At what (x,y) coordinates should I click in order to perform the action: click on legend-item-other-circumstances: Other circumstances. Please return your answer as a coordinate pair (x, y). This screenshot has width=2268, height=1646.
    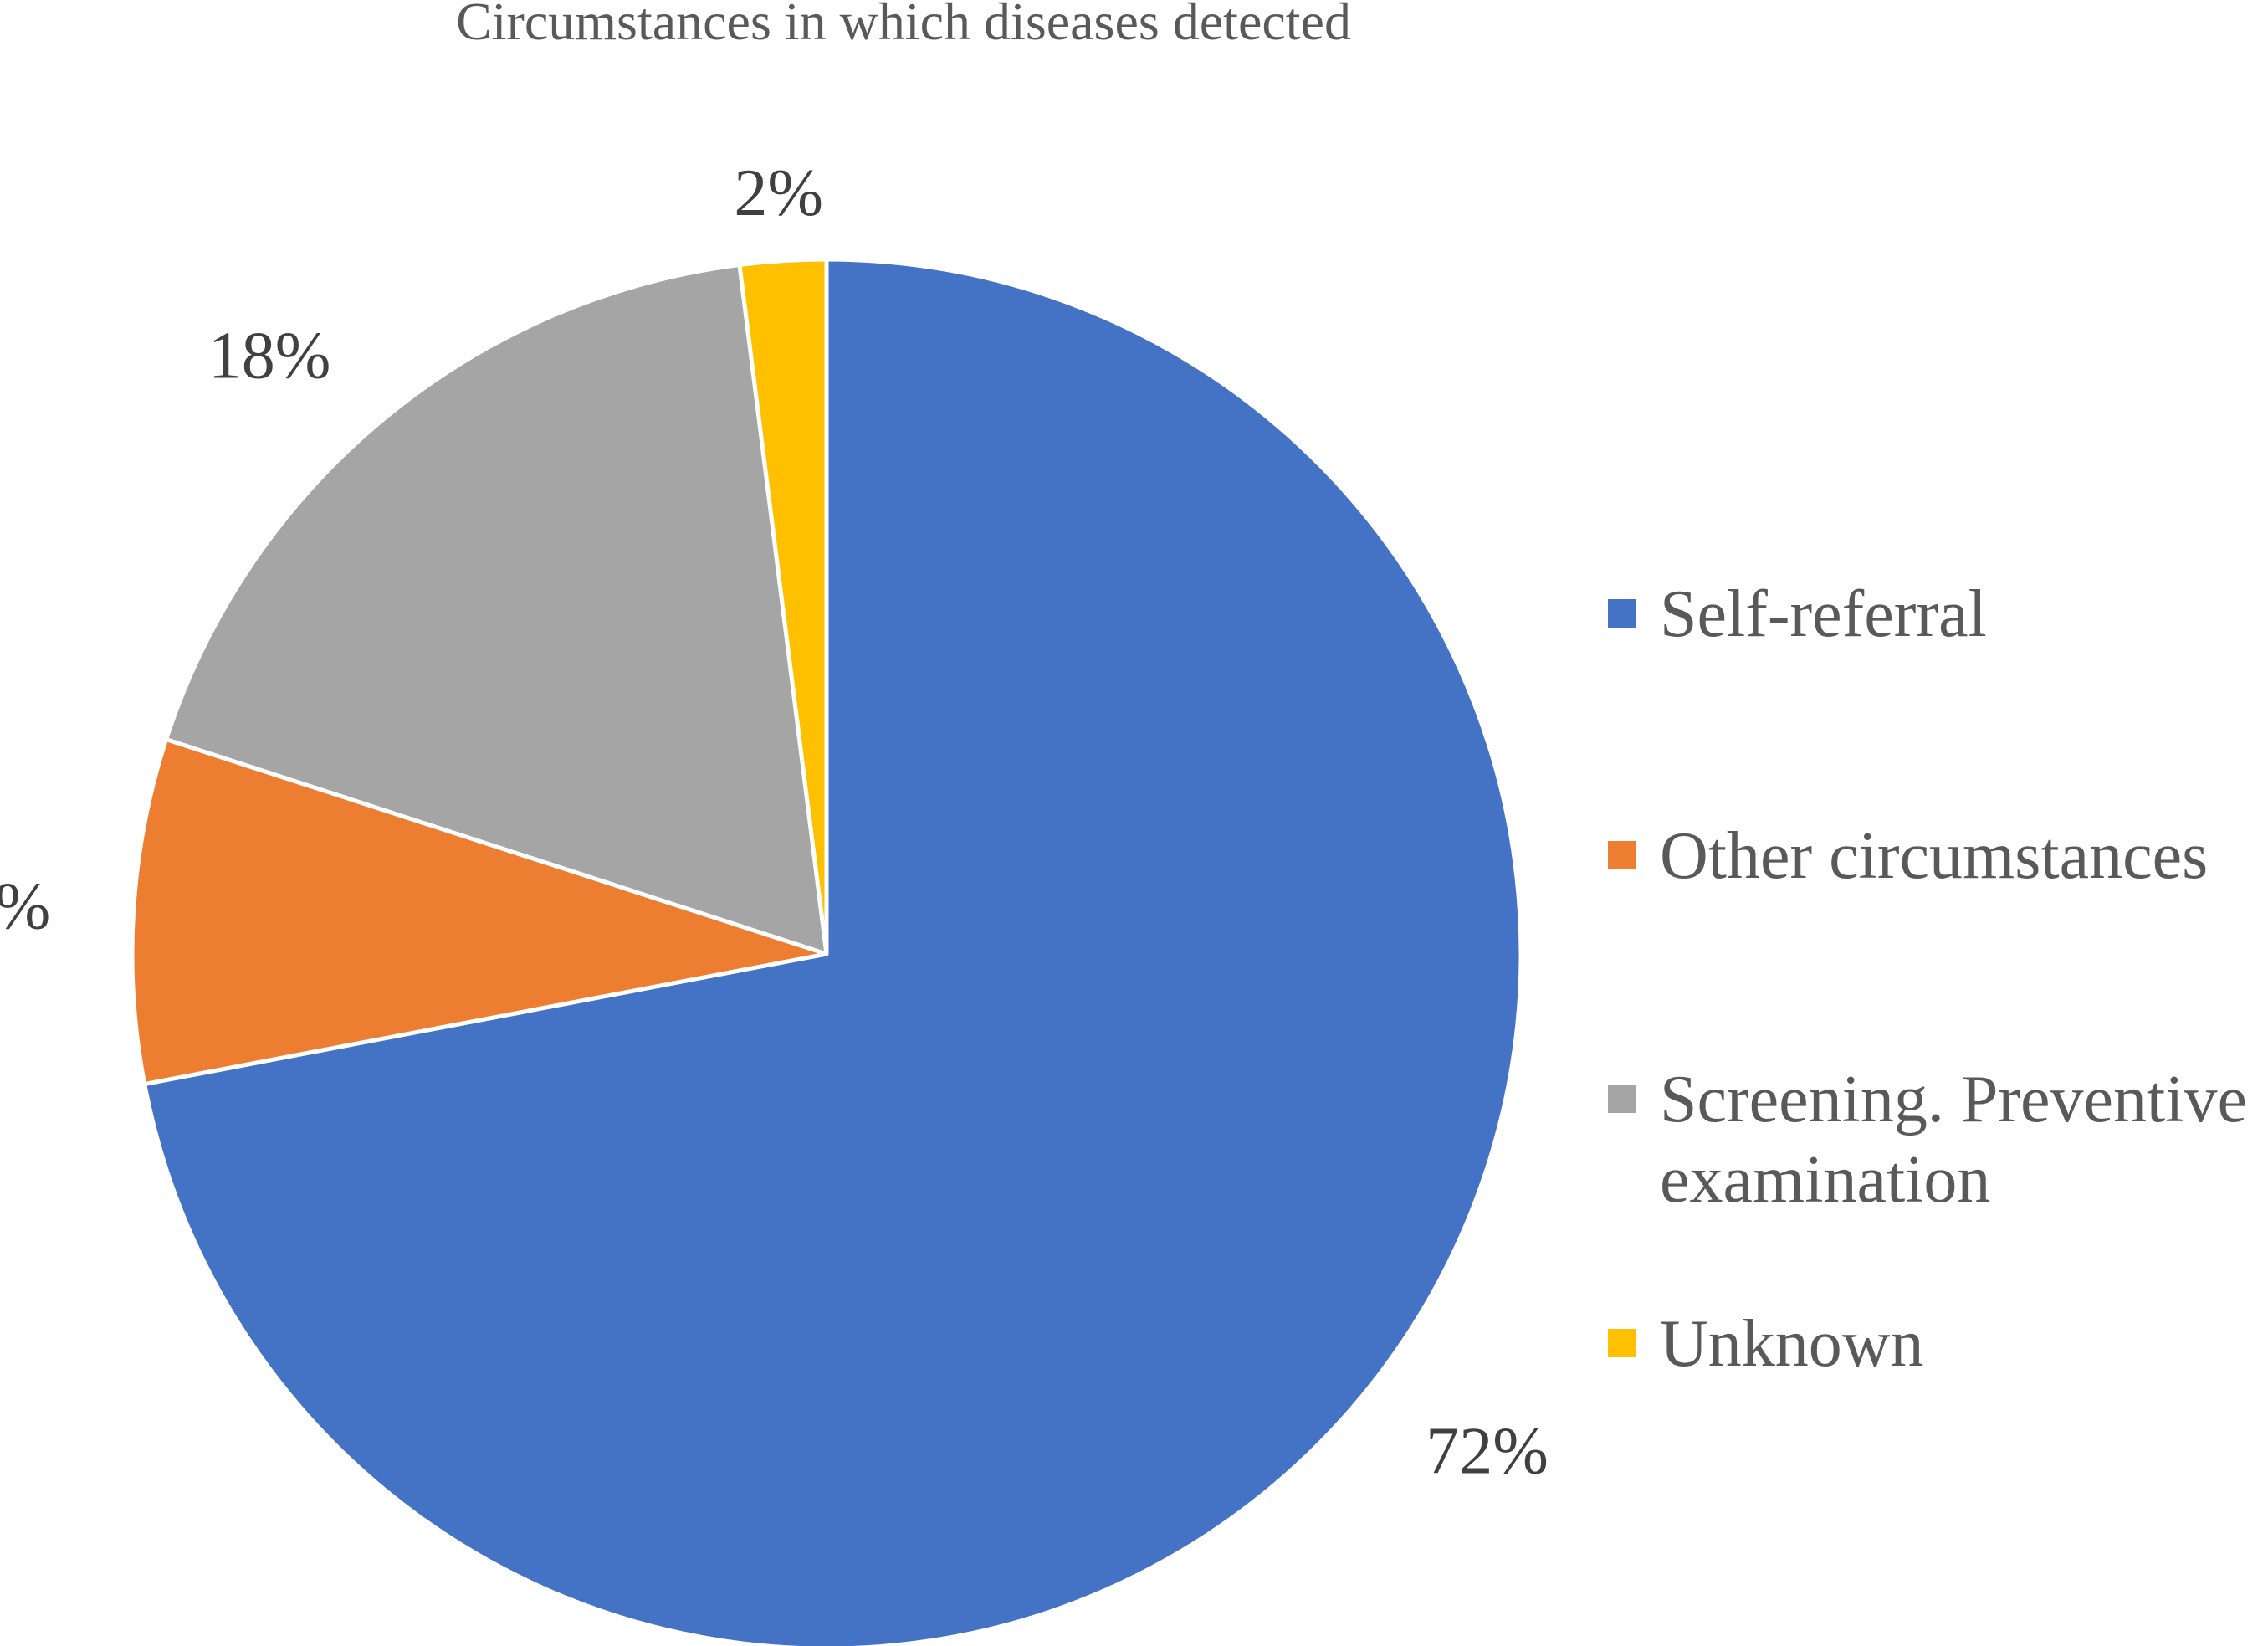
    Looking at the image, I should click on (1908, 856).